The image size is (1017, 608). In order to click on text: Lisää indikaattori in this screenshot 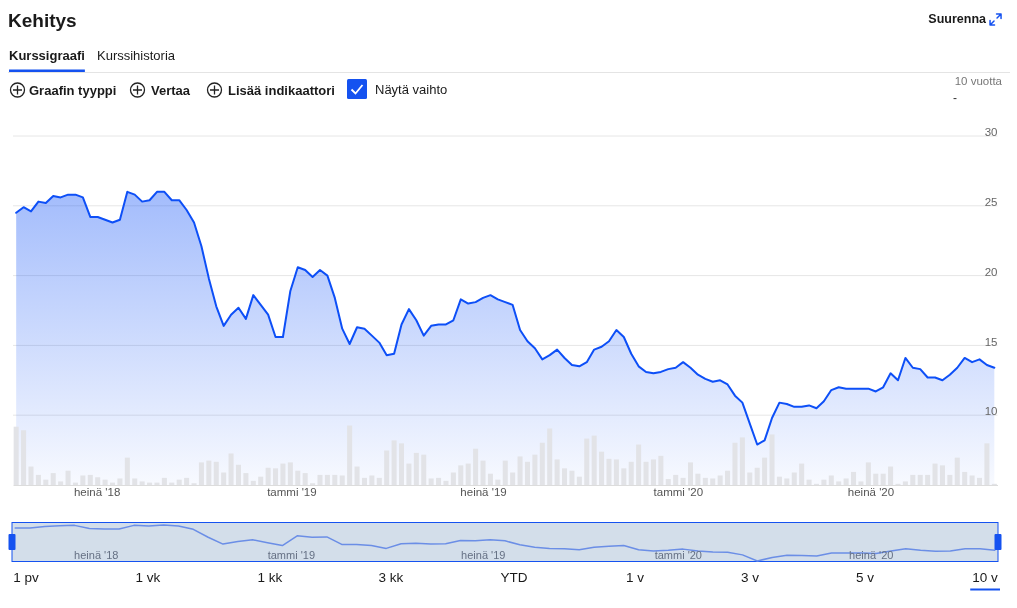, I will do `click(281, 90)`.